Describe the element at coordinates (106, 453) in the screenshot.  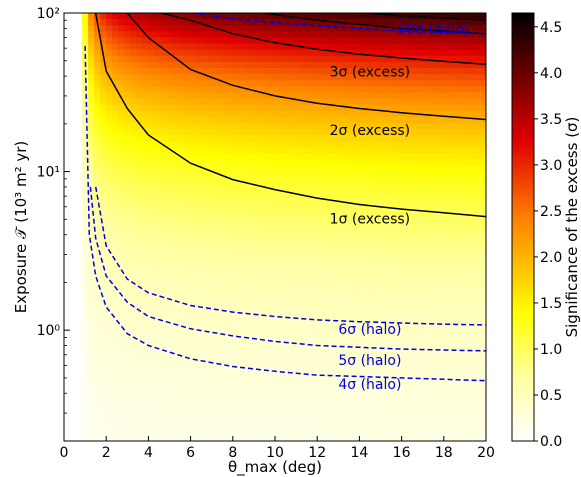
I see `x-tick-label-1: 2` at that location.